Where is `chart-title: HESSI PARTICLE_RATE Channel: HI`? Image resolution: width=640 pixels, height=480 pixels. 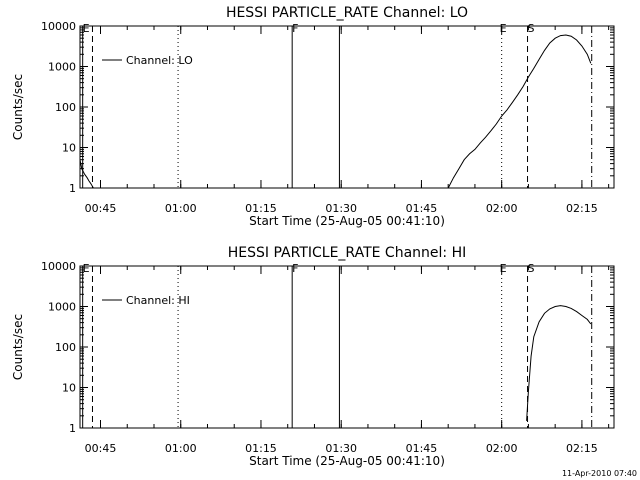
chart-title: HESSI PARTICLE_RATE Channel: HI is located at coordinates (347, 253).